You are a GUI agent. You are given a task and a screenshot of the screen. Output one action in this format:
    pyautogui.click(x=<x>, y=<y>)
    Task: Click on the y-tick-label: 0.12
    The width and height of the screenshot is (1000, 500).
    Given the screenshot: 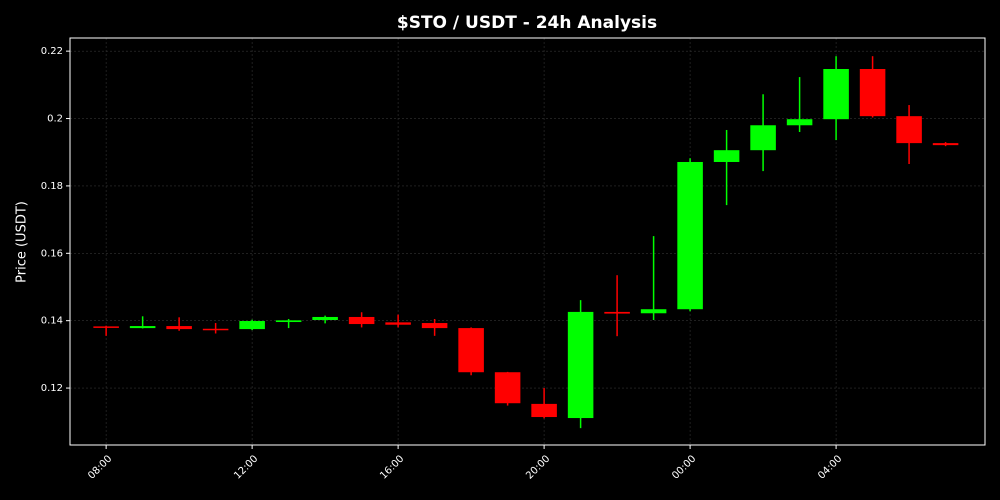 What is the action you would take?
    pyautogui.click(x=52, y=388)
    